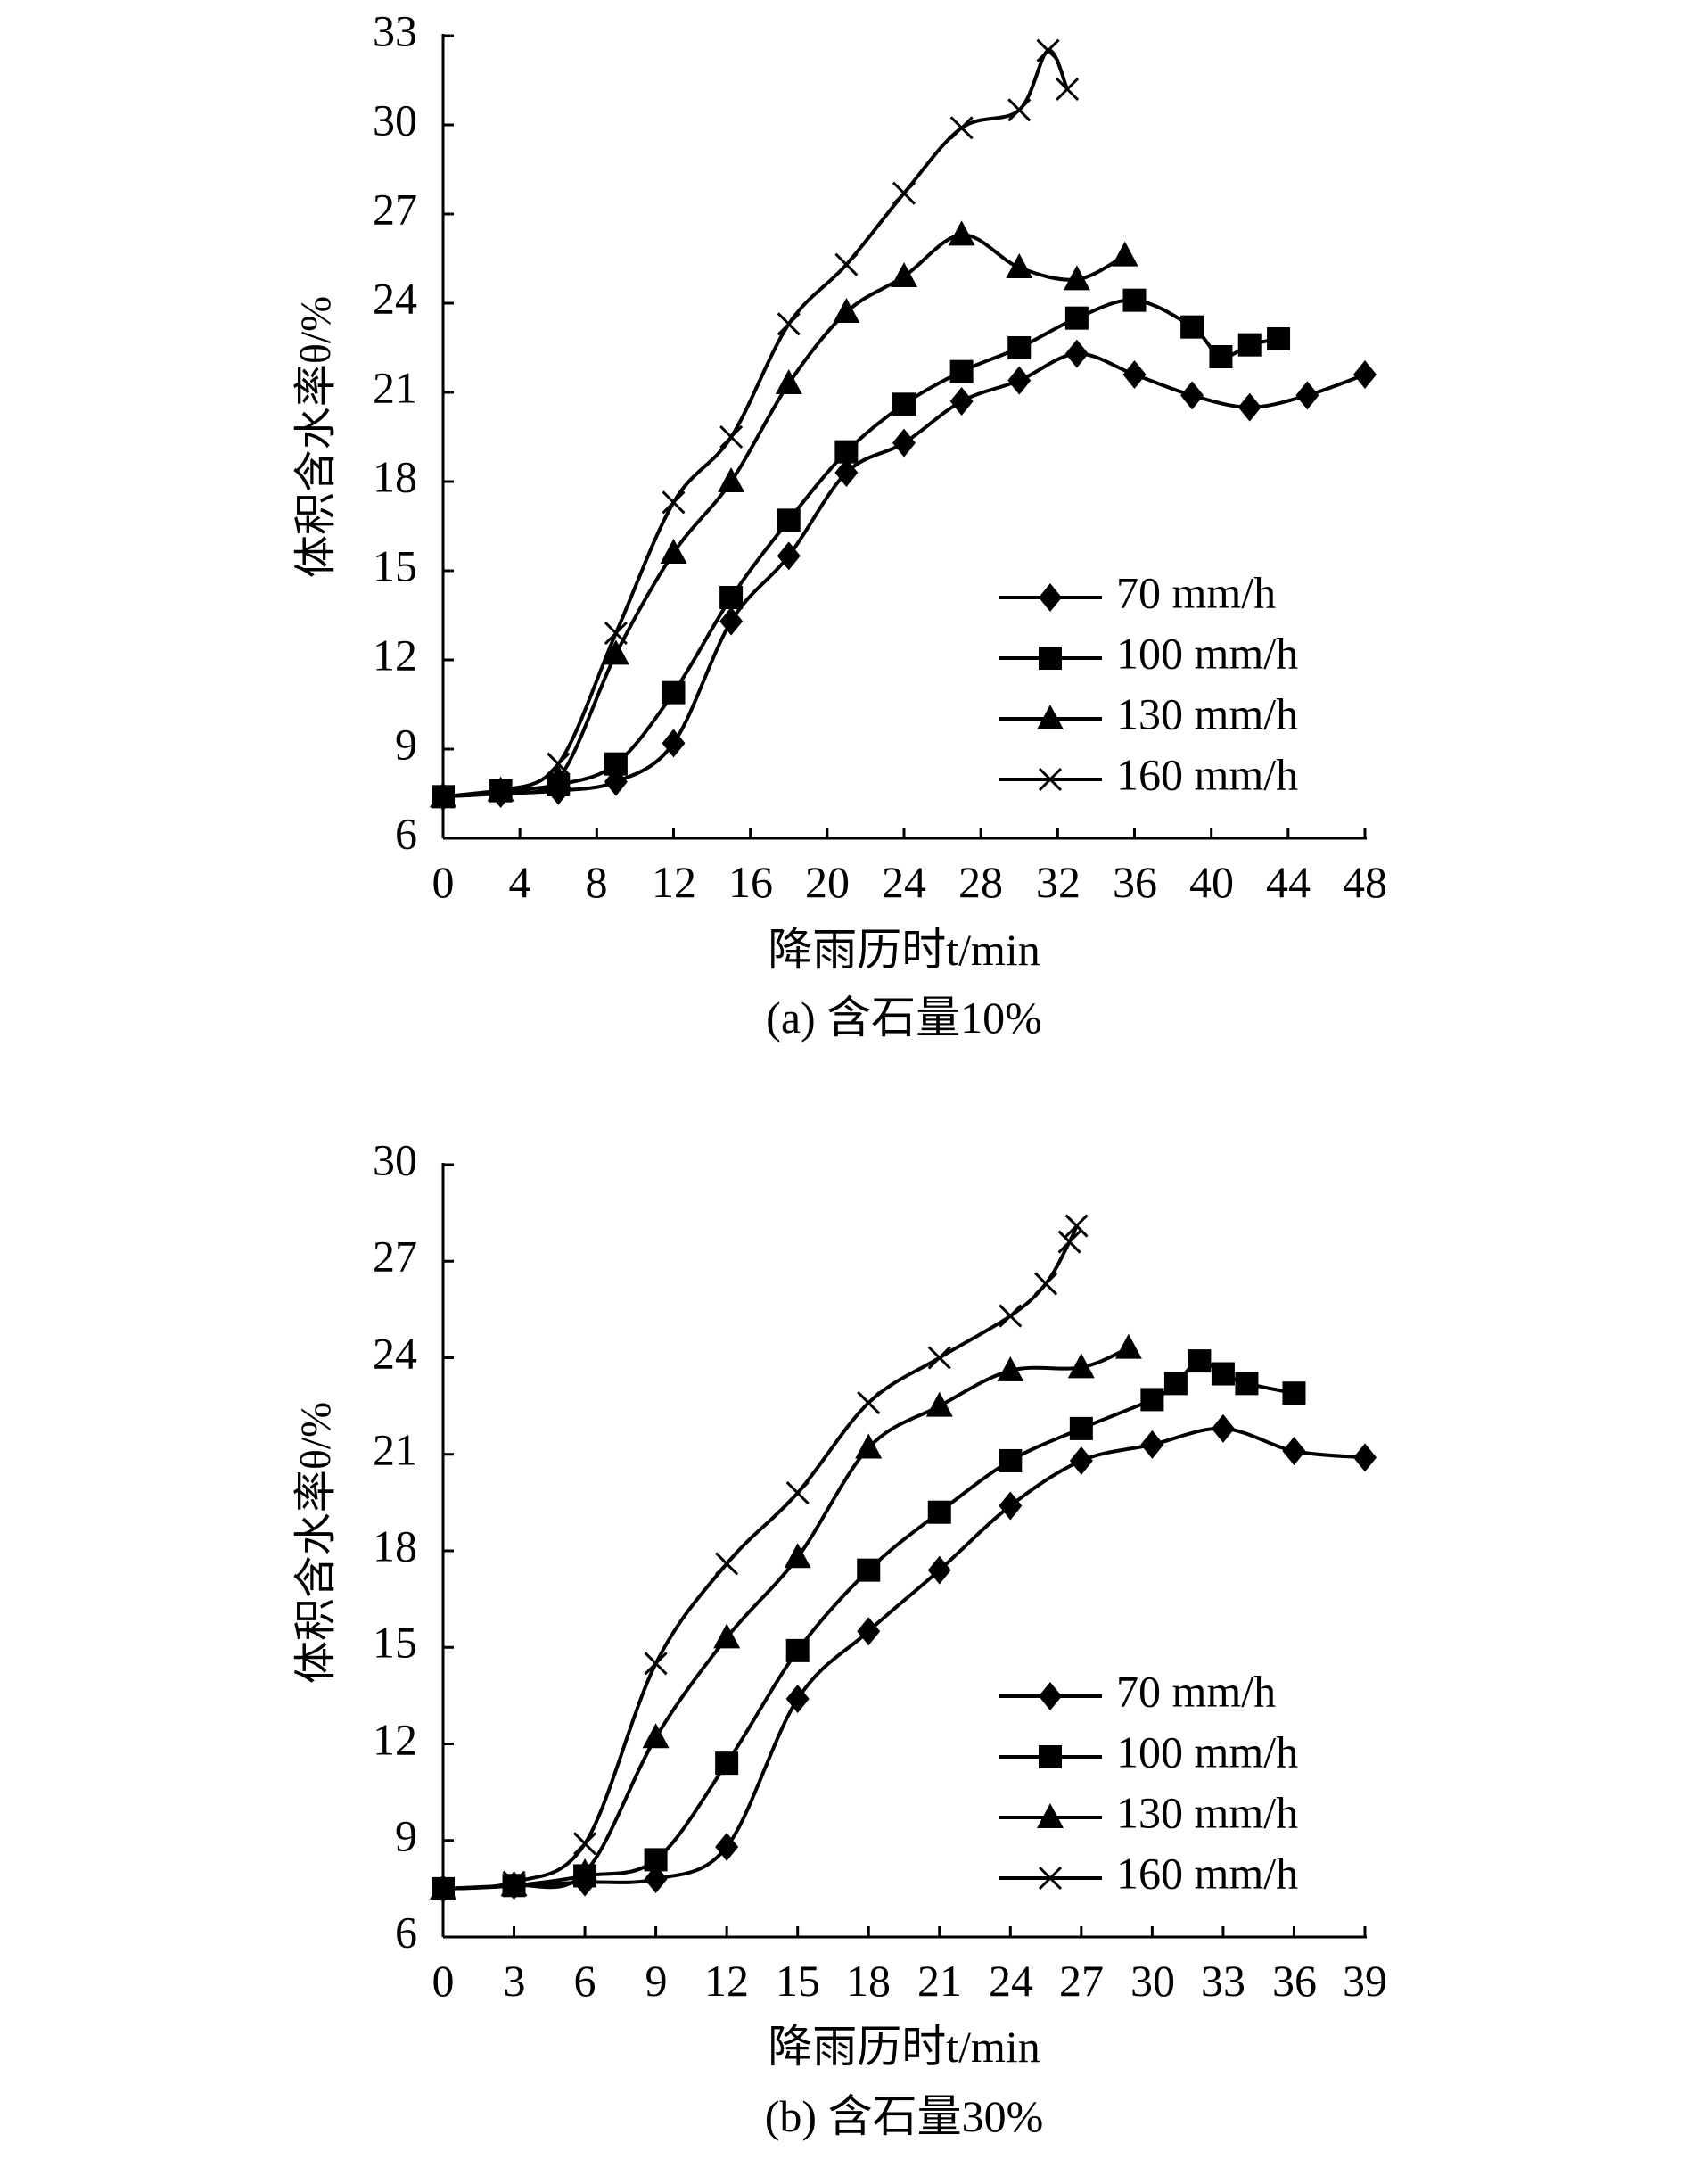 Image resolution: width=1685 pixels, height=2184 pixels. Describe the element at coordinates (1211, 882) in the screenshot. I see `x-tick-label: 40` at that location.